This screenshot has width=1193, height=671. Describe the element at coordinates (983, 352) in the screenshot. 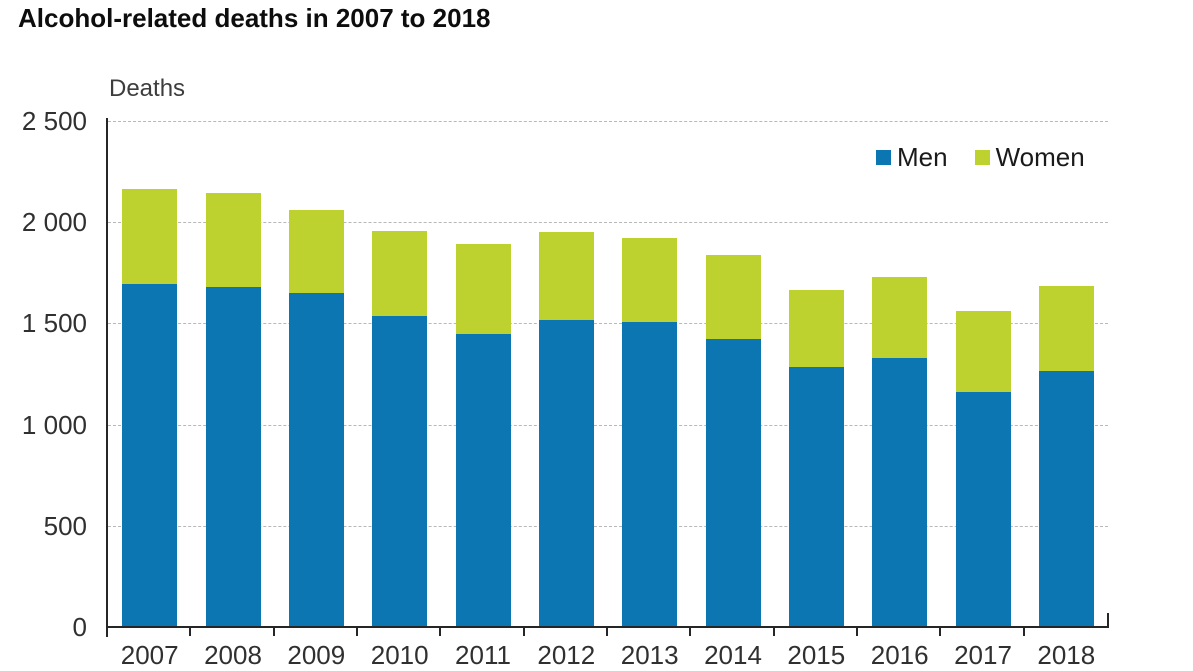

I see `bar-2017-women` at that location.